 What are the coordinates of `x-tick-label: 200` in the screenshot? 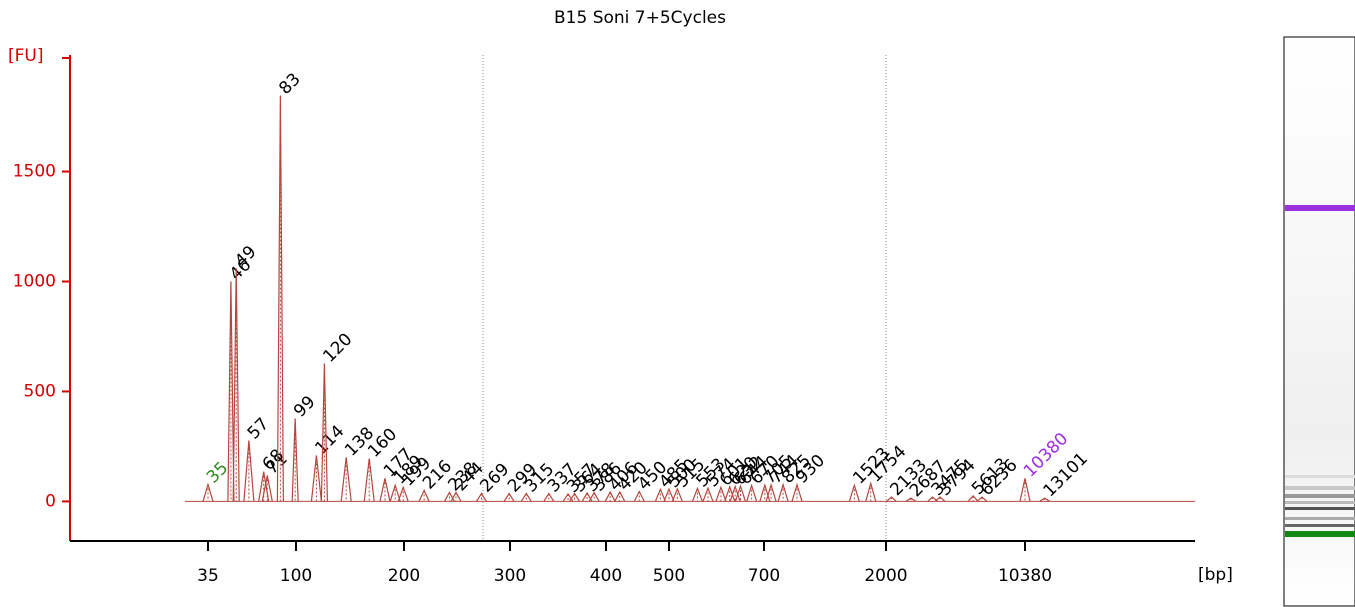 It's located at (404, 576).